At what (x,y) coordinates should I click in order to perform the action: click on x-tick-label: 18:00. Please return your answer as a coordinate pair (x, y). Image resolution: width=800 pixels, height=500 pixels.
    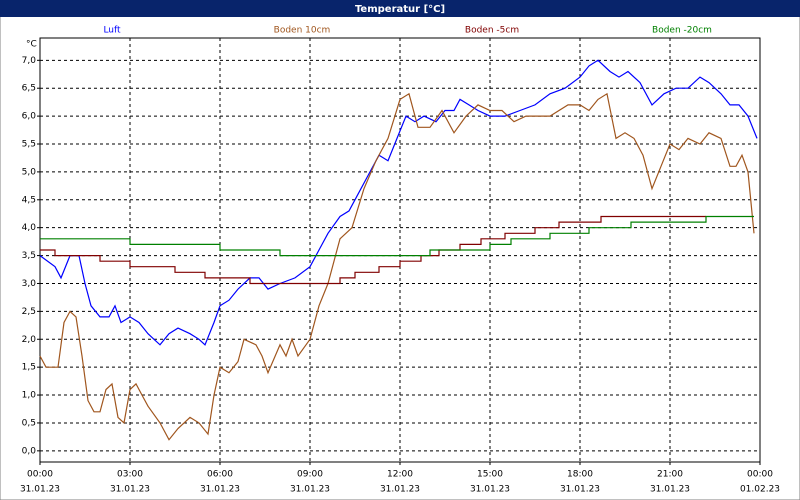
    Looking at the image, I should click on (580, 475).